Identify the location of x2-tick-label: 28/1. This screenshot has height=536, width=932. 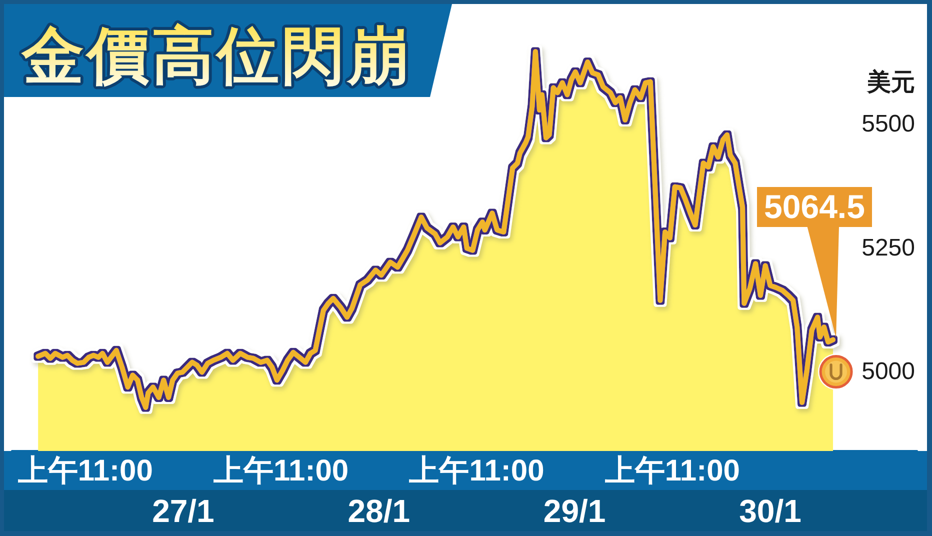
(379, 511).